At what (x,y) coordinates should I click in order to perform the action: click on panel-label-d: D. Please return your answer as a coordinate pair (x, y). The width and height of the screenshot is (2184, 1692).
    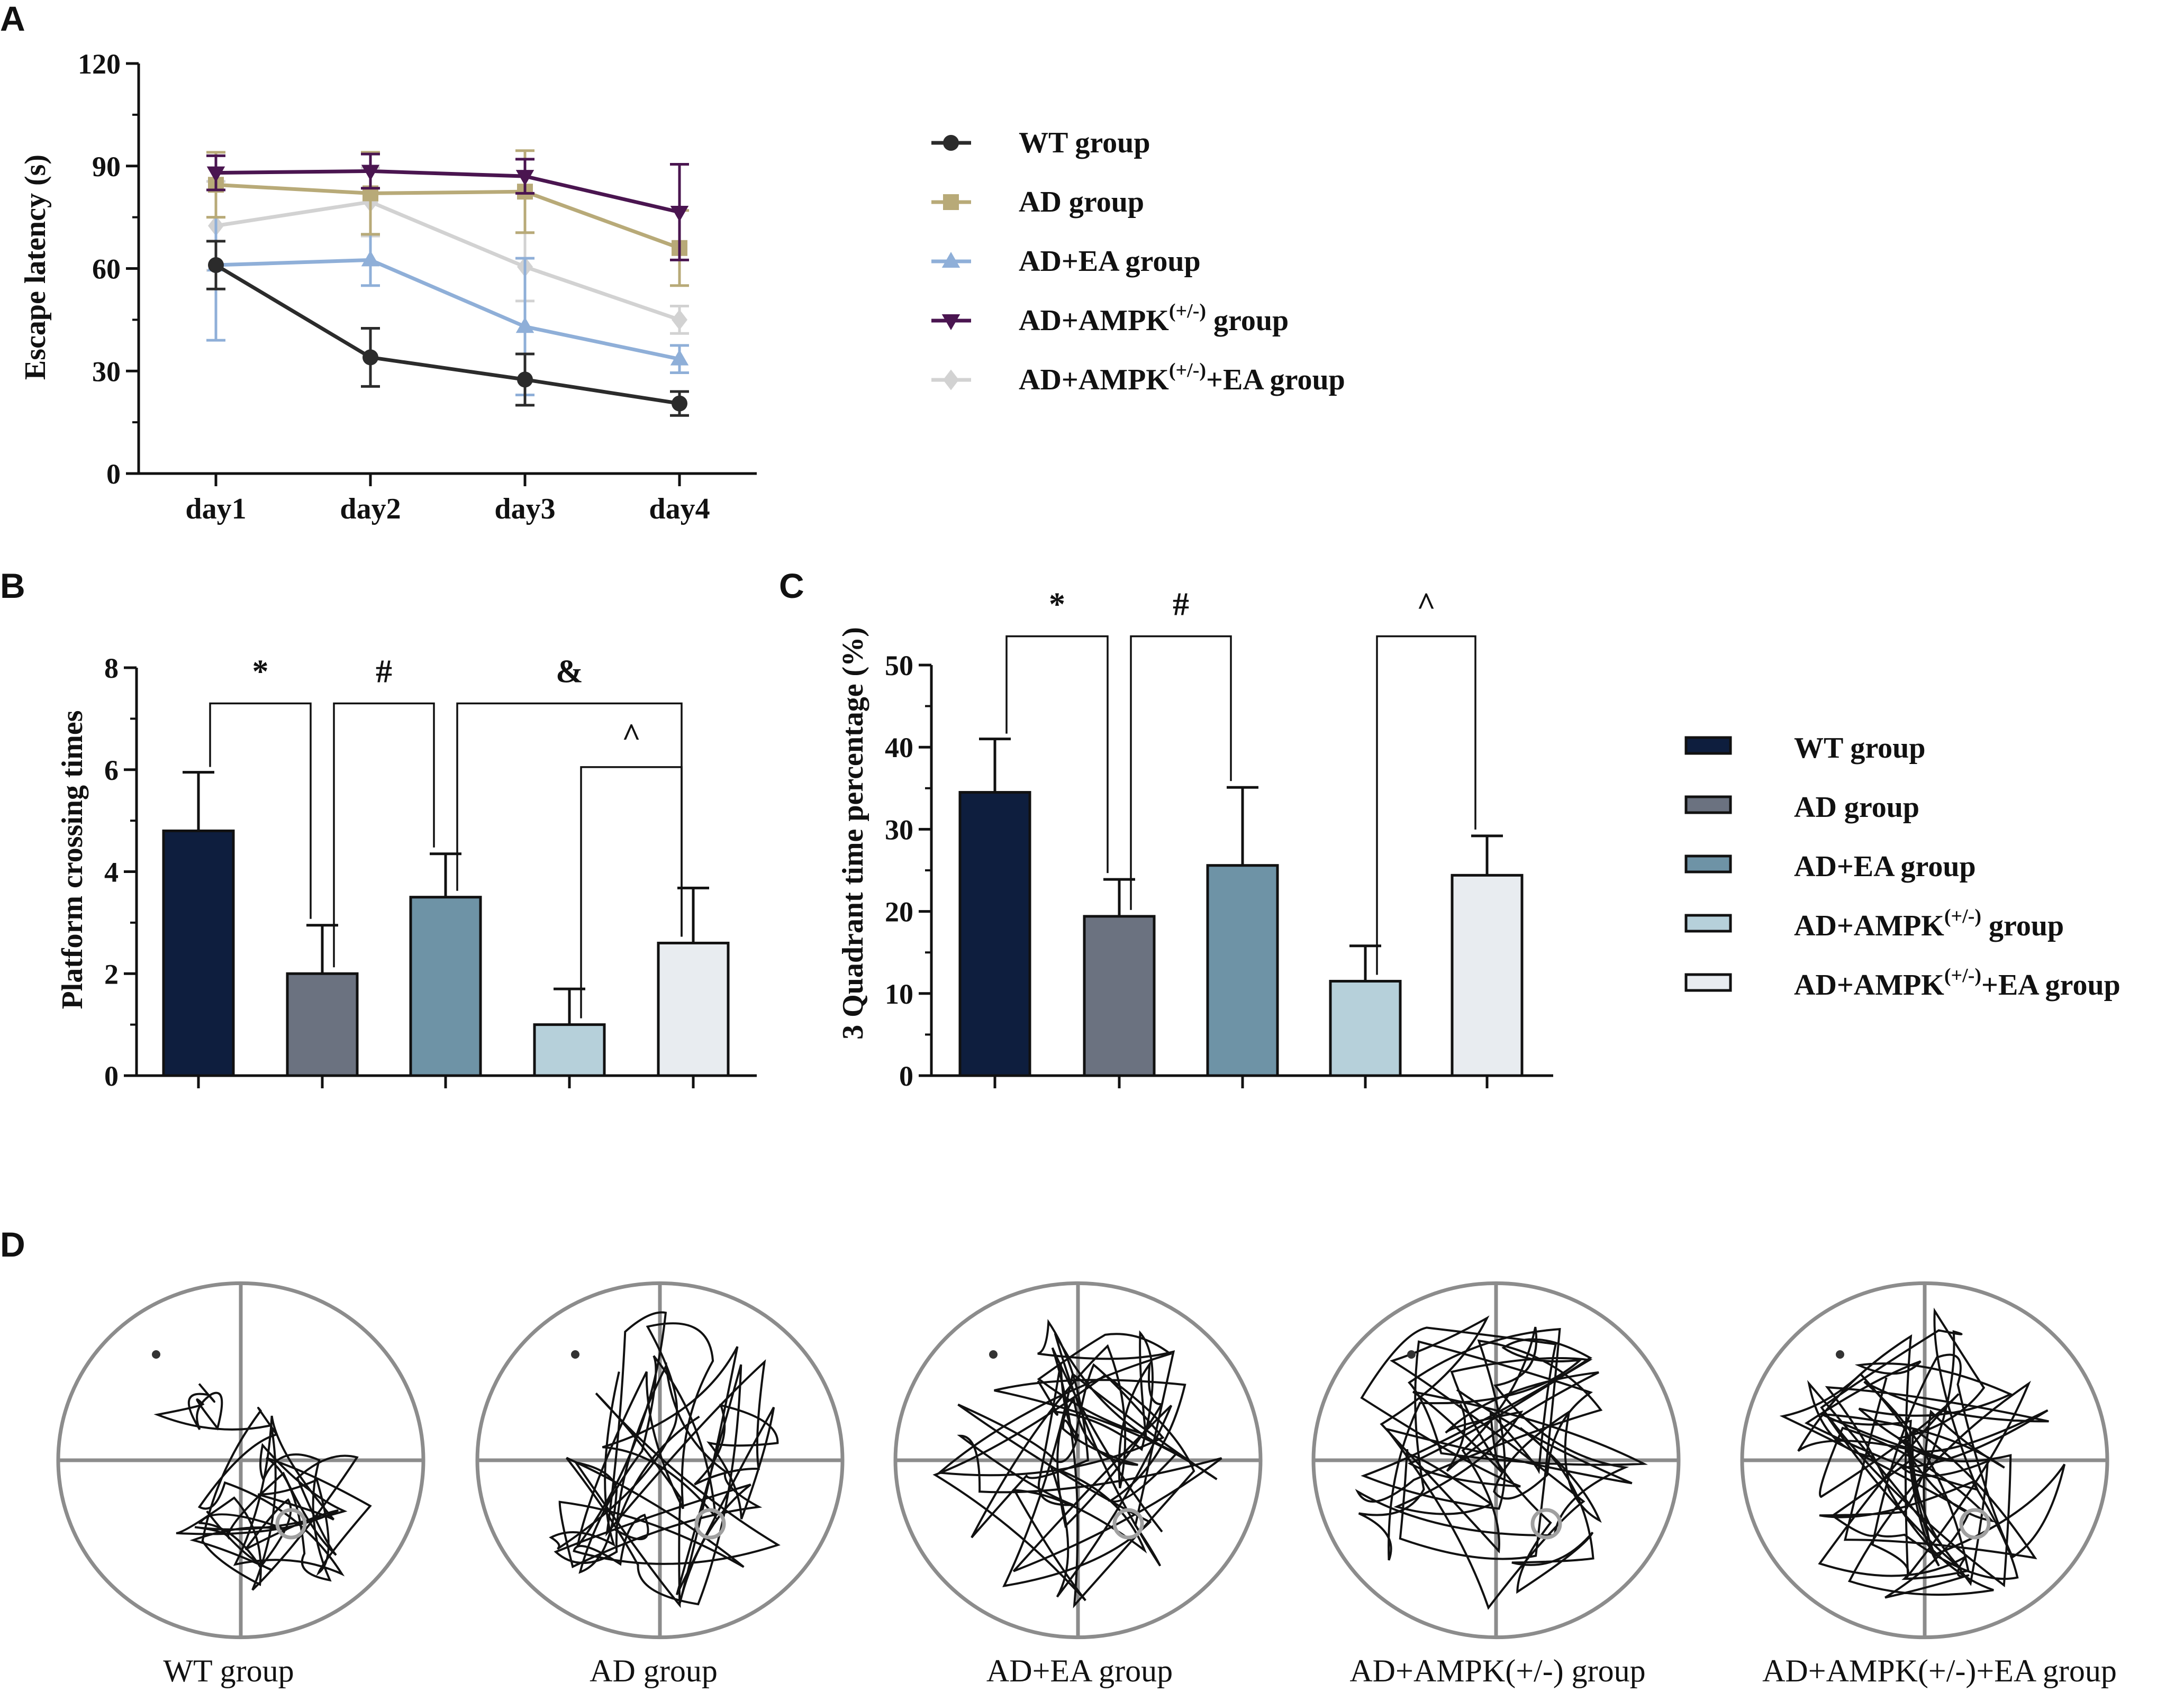
    Looking at the image, I should click on (12, 1244).